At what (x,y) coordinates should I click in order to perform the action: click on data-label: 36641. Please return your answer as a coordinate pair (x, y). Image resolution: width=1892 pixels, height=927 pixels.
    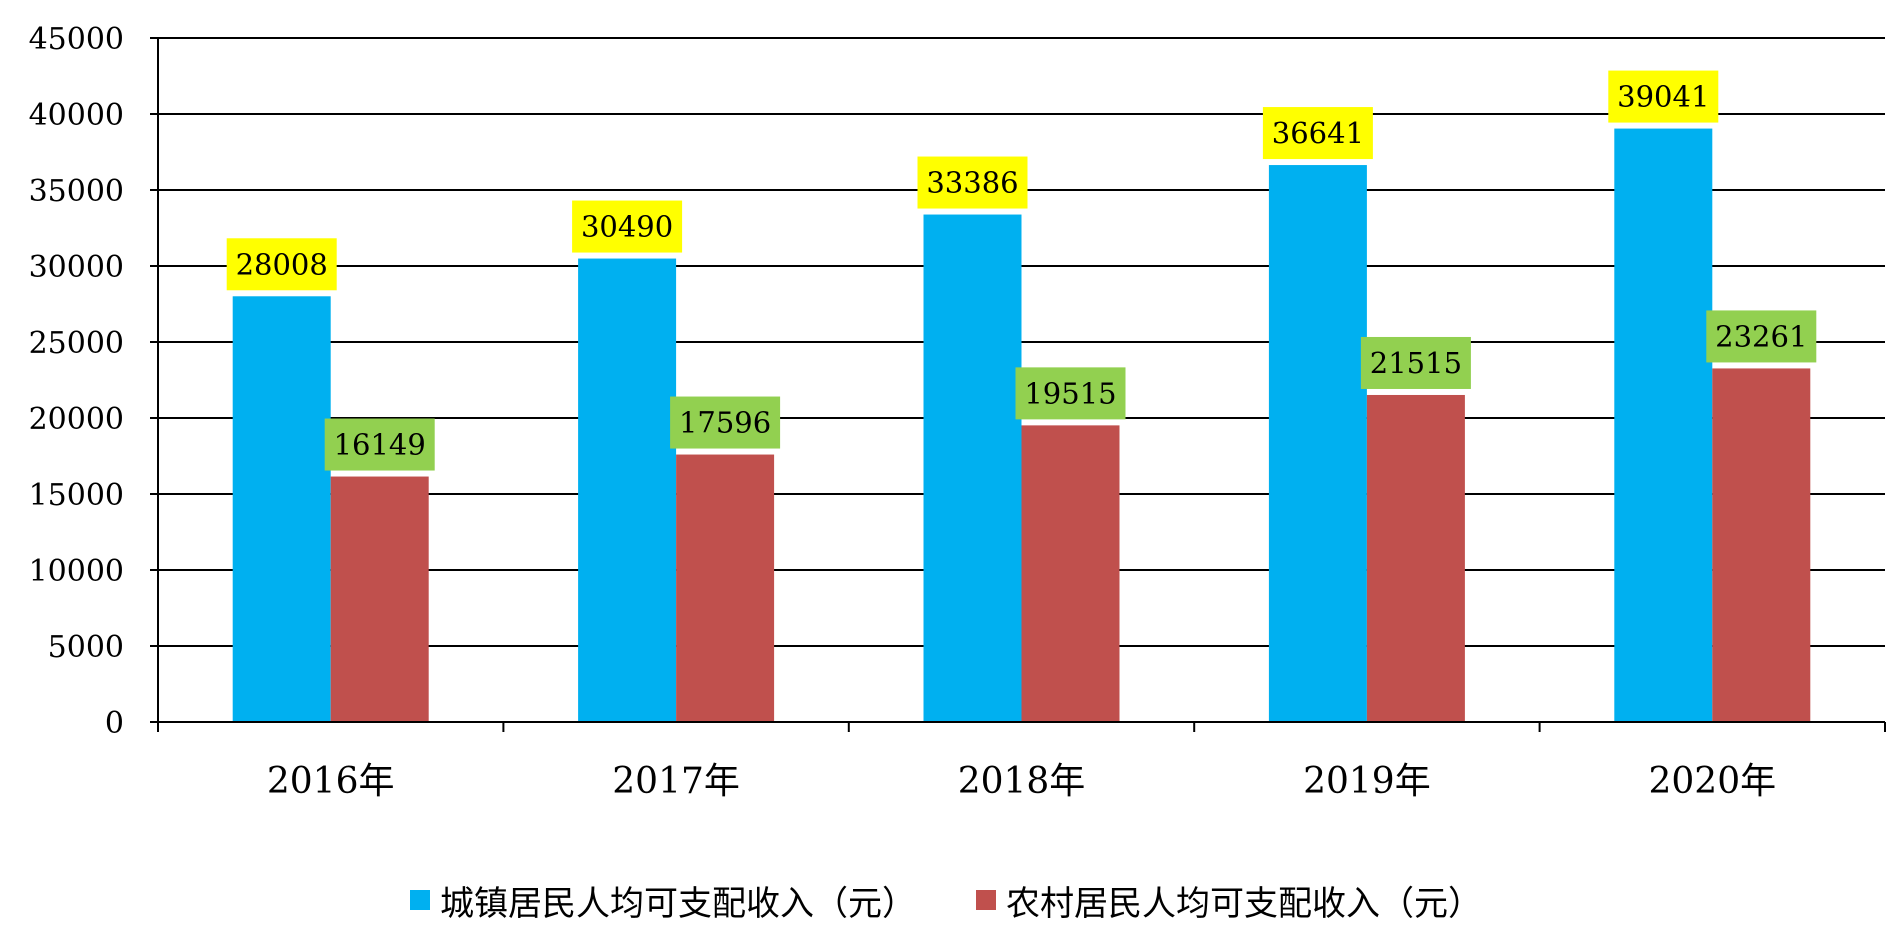
    Looking at the image, I should click on (1318, 133).